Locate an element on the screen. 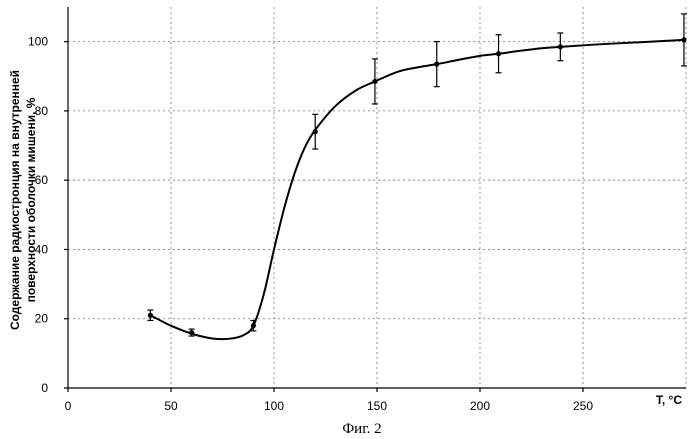 The image size is (700, 439). x-tick-label: 0 is located at coordinates (68, 406).